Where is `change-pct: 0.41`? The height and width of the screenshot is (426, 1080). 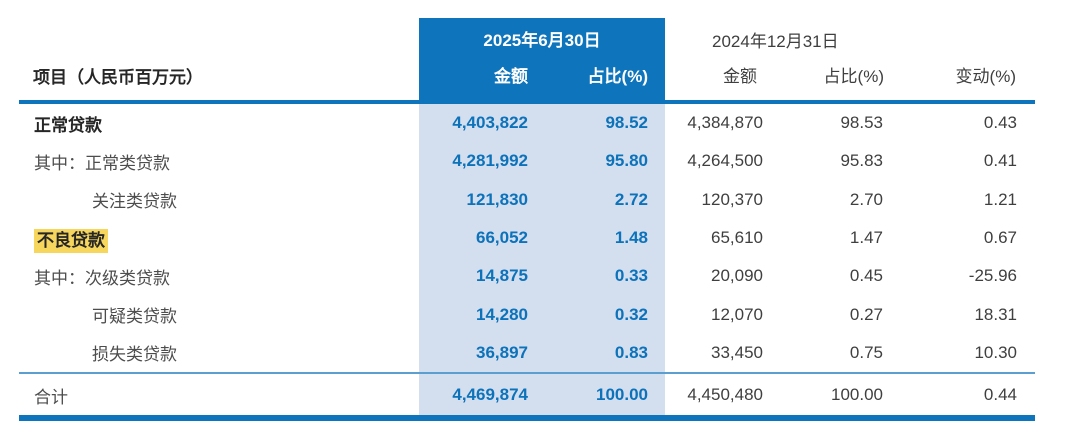 change-pct: 0.41 is located at coordinates (1000, 161).